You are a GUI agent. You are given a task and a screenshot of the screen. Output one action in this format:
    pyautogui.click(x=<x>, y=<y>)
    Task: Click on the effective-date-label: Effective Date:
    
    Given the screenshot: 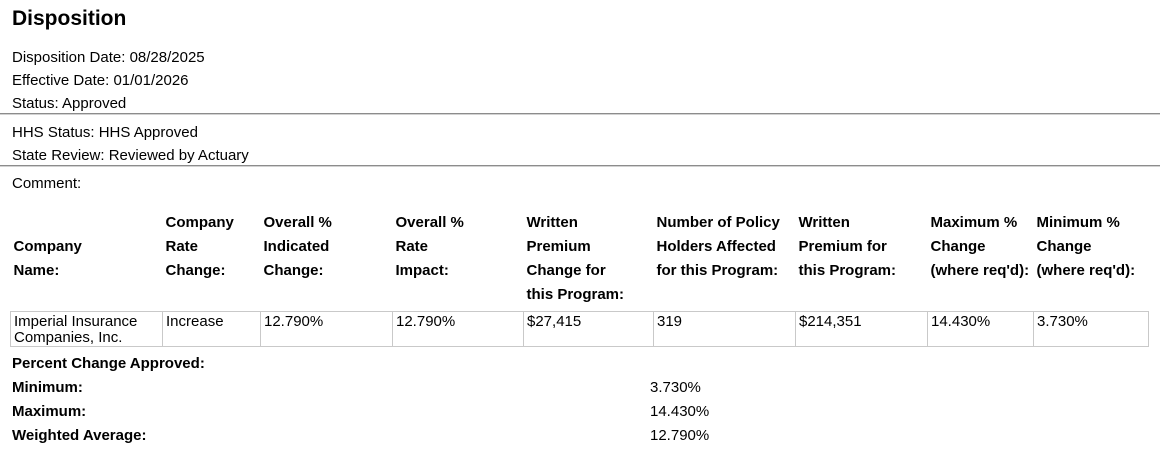 What is the action you would take?
    pyautogui.click(x=61, y=80)
    